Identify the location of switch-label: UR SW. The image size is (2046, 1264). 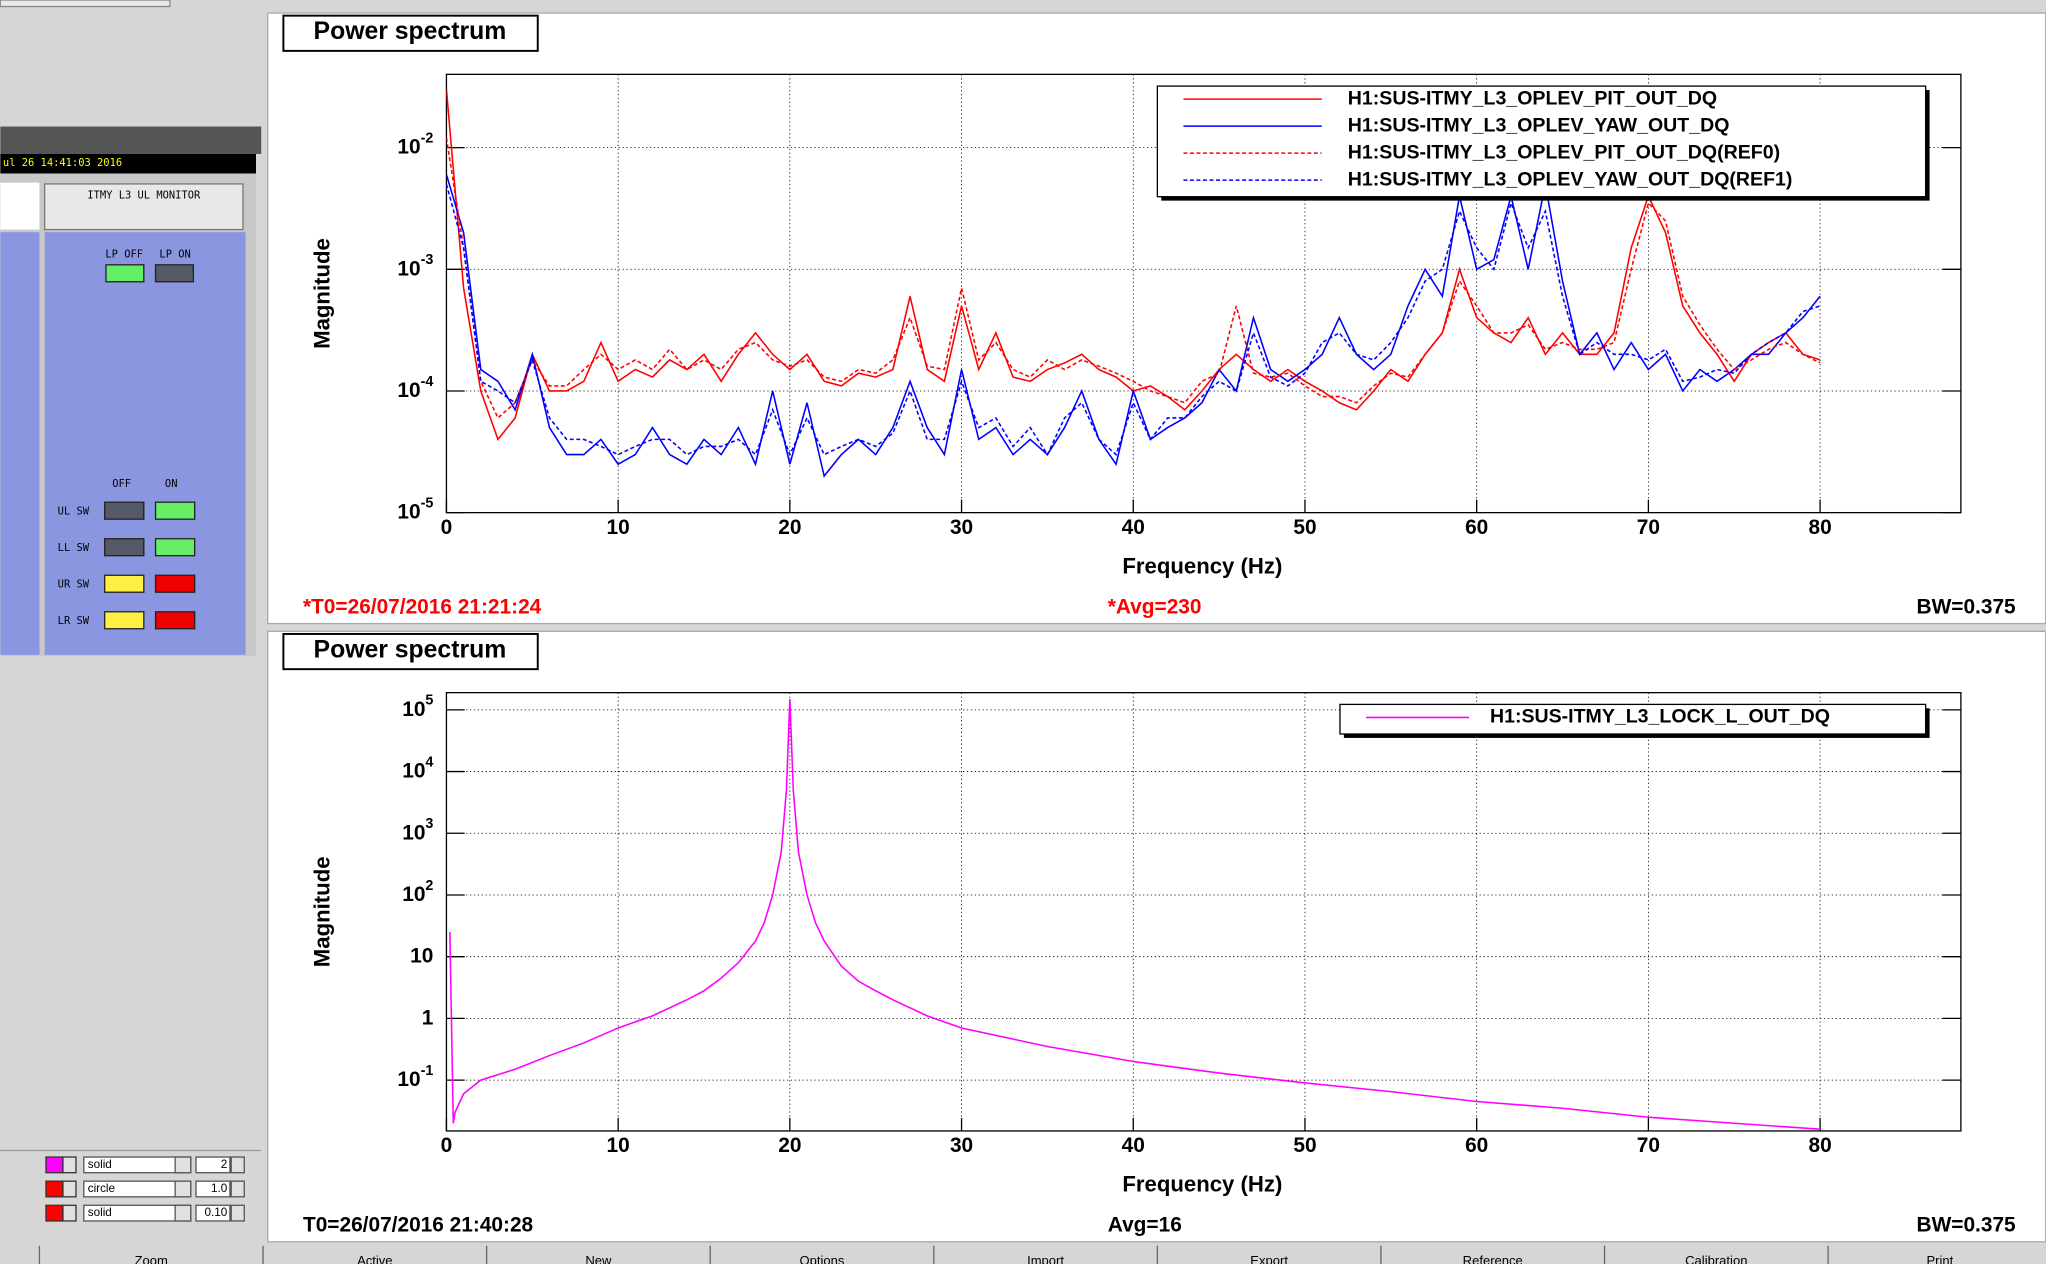
(74, 584).